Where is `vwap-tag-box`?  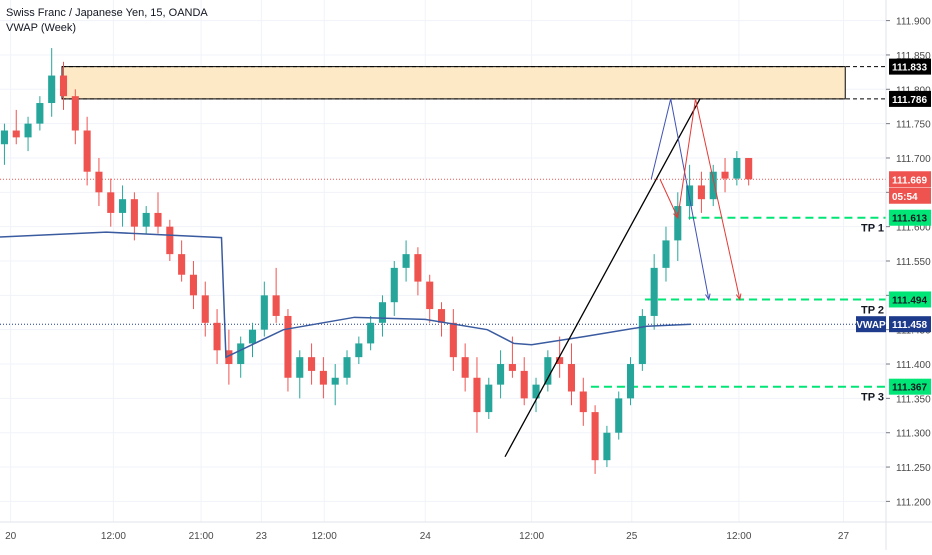 vwap-tag-box is located at coordinates (871, 324).